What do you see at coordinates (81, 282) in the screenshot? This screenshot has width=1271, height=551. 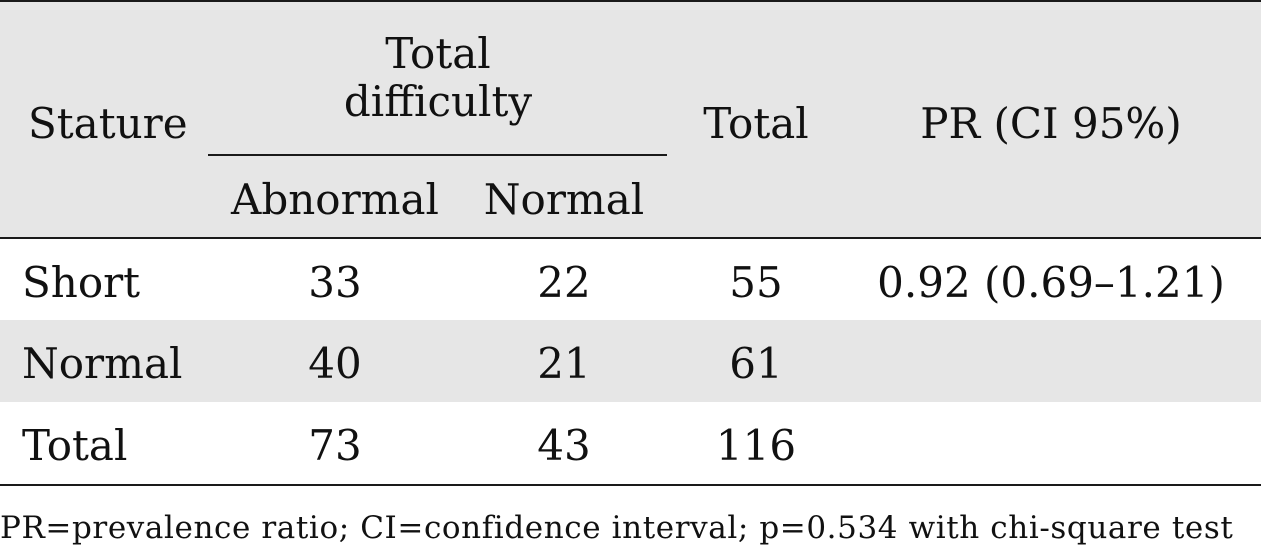 I see `row-label: Short` at bounding box center [81, 282].